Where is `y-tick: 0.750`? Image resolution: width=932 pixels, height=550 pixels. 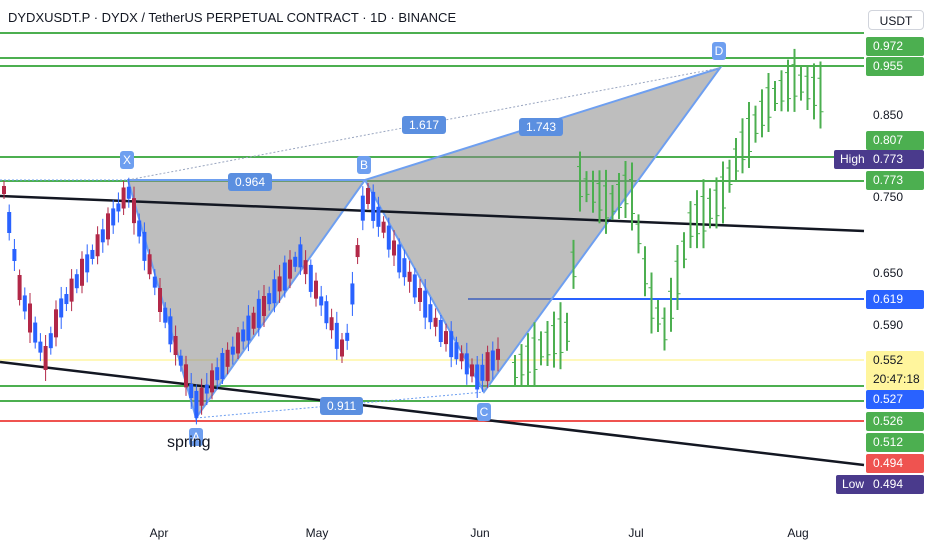
y-tick: 0.750 is located at coordinates (888, 197).